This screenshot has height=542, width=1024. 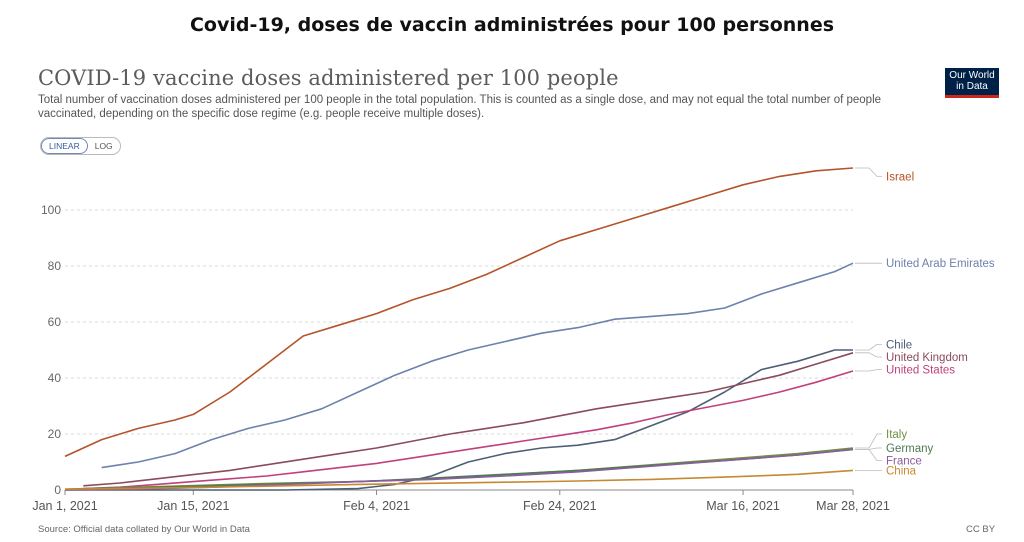 I want to click on series-line-china, so click(x=459, y=479).